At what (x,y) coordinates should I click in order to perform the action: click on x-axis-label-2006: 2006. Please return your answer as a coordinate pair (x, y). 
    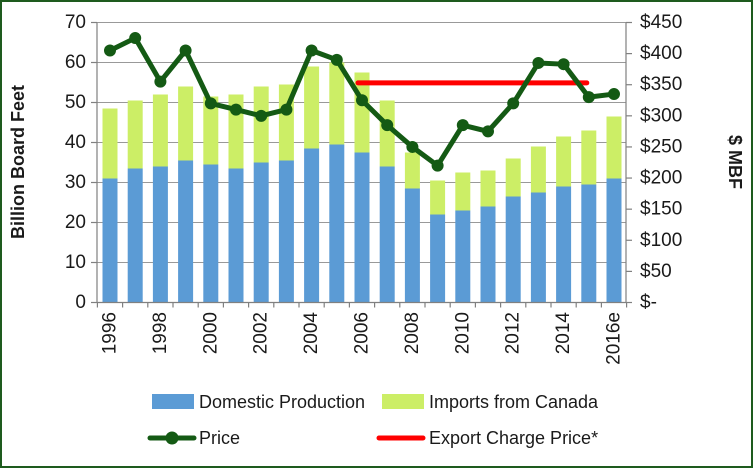
    Looking at the image, I should click on (362, 333).